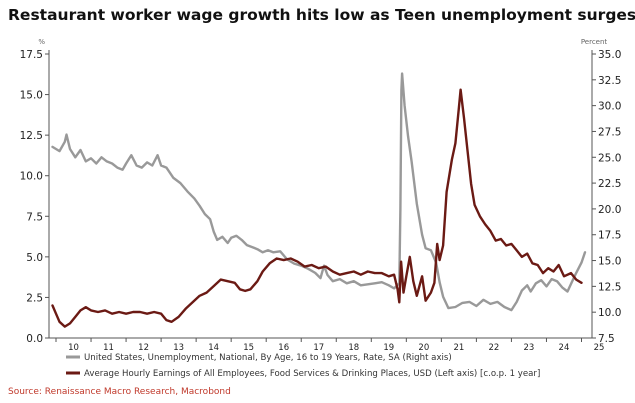 The width and height of the screenshot is (635, 403). What do you see at coordinates (213, 348) in the screenshot?
I see `x-tick-label: 14` at bounding box center [213, 348].